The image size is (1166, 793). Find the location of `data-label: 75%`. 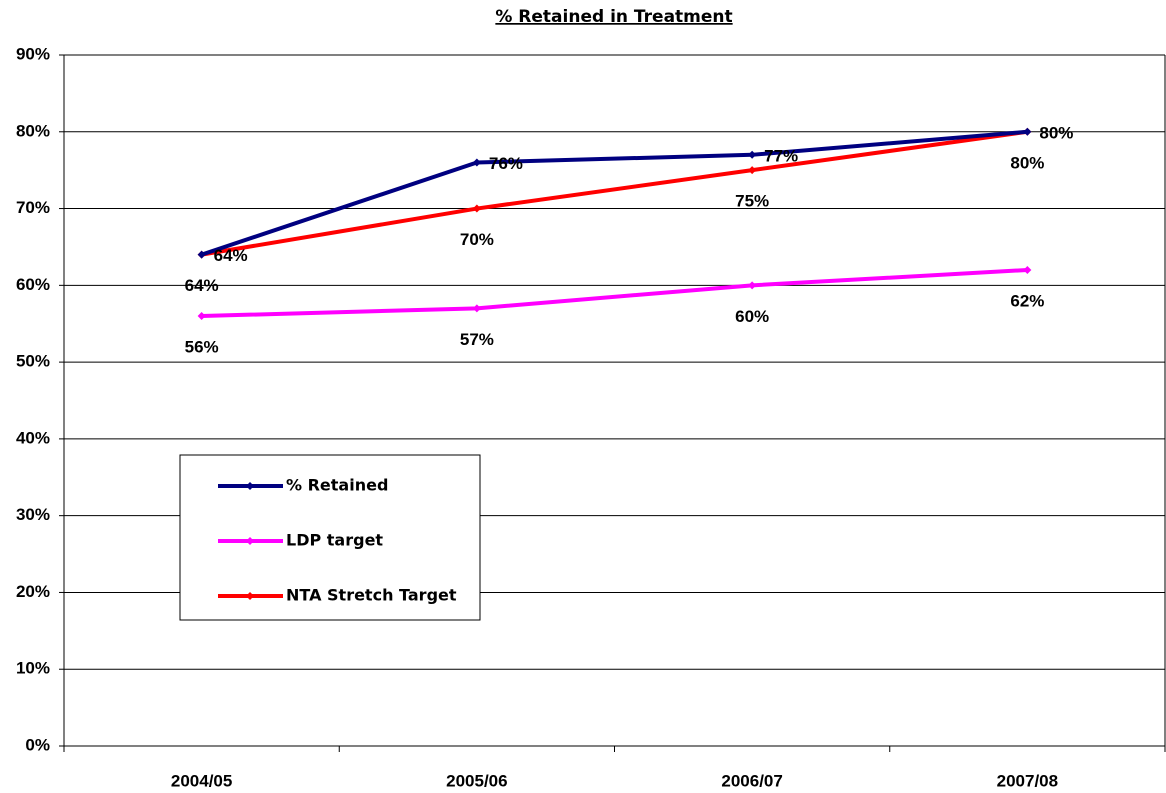

data-label: 75% is located at coordinates (752, 201).